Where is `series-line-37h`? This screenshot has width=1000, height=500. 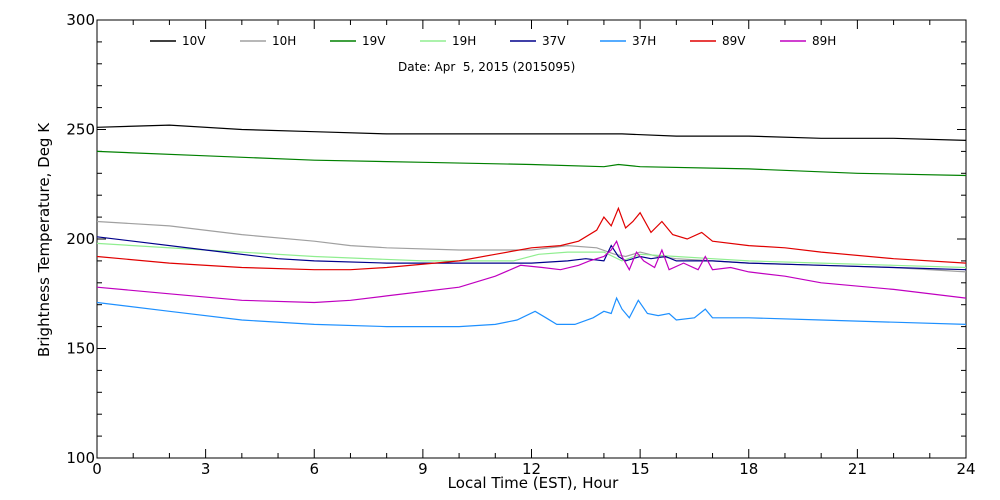
series-line-37h is located at coordinates (531, 312).